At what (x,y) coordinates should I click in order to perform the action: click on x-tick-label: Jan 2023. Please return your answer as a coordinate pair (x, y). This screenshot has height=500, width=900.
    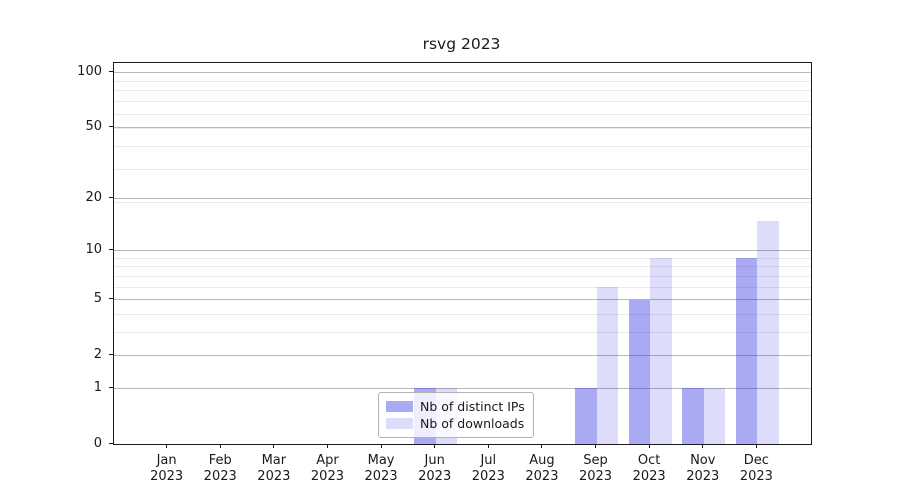
    Looking at the image, I should click on (167, 468).